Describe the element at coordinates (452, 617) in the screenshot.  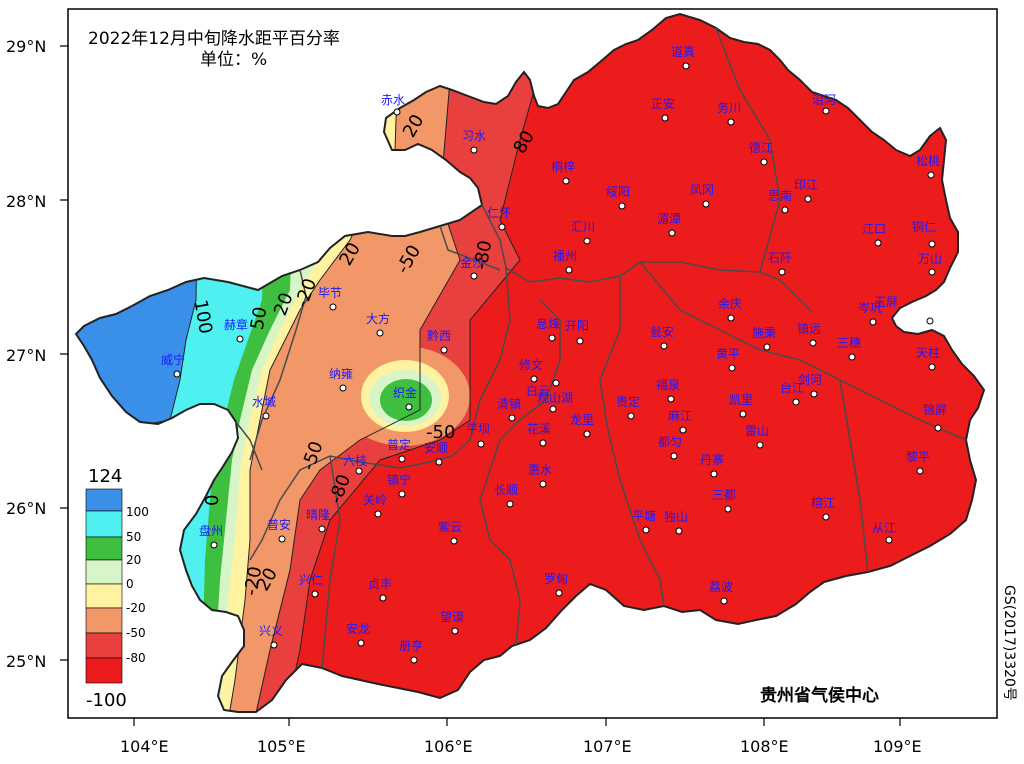
I see `city-label: 望谟` at that location.